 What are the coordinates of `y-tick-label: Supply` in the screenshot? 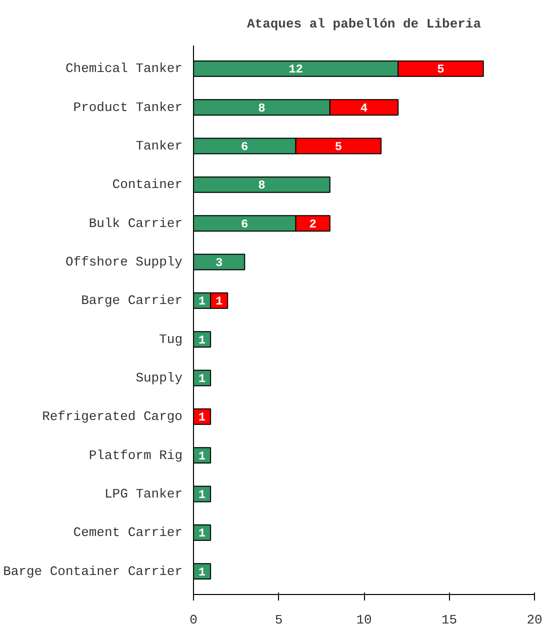 It's located at (159, 378).